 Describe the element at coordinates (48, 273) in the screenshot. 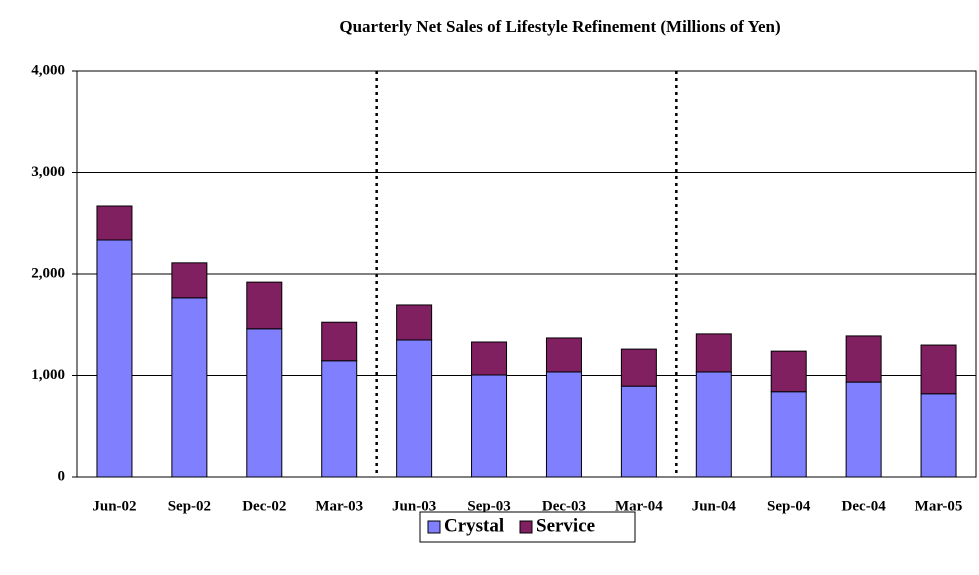

I see `y-tick-label: 2,000` at that location.